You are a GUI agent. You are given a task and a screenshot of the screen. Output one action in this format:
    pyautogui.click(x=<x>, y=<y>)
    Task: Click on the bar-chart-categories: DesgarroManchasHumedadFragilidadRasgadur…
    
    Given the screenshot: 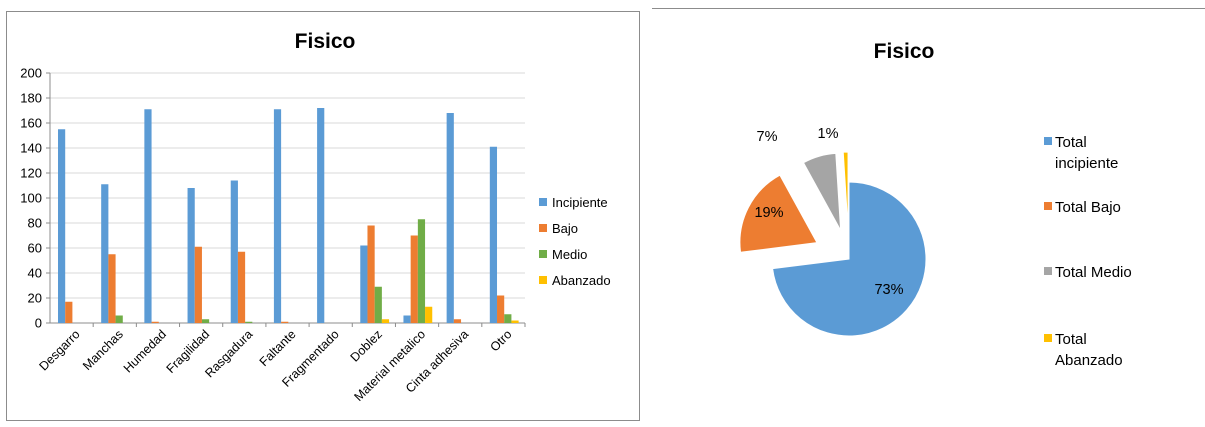 What is the action you would take?
    pyautogui.click(x=275, y=365)
    